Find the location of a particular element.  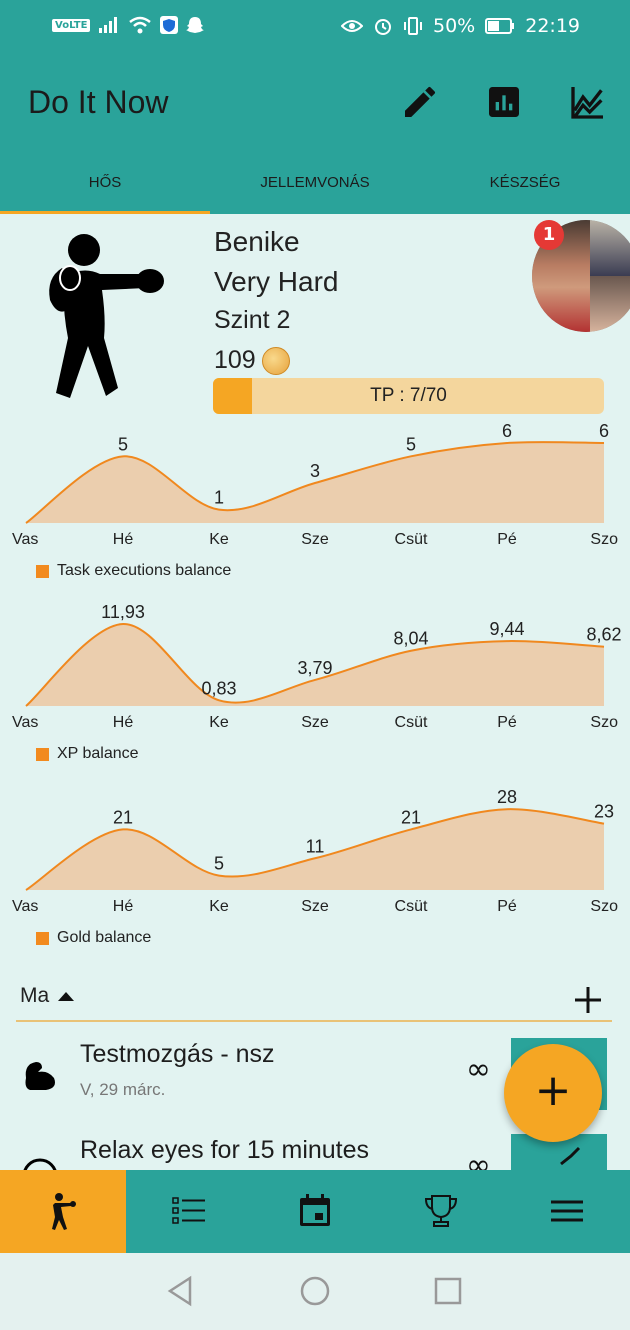

add-task-icon is located at coordinates (588, 1000).